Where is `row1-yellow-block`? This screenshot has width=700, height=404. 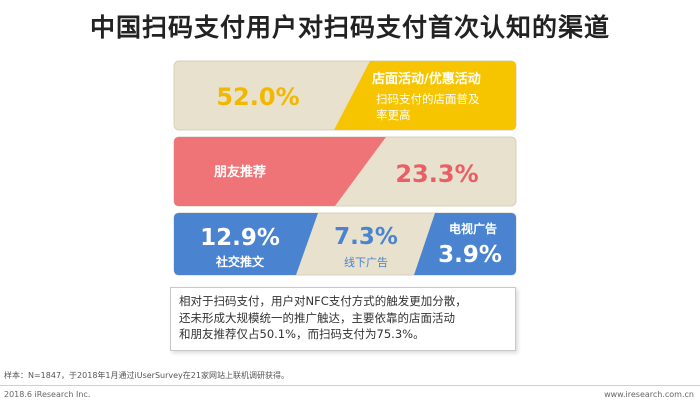 row1-yellow-block is located at coordinates (425, 95).